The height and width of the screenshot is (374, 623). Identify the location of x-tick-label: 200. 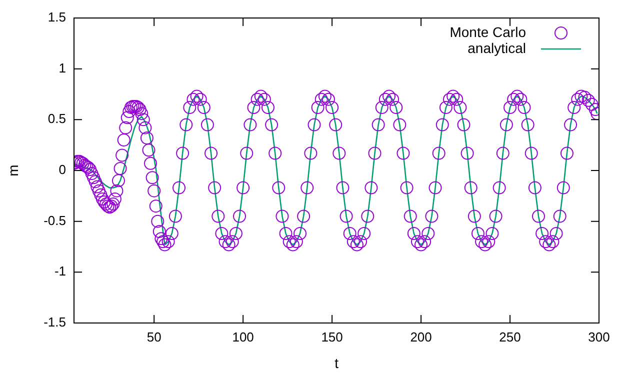
(421, 336).